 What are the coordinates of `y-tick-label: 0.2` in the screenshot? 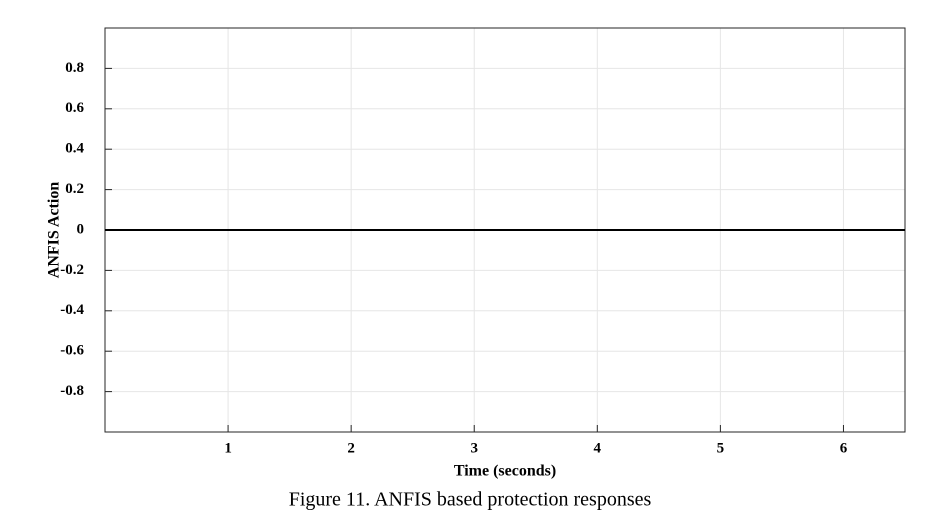 It's located at (74, 189).